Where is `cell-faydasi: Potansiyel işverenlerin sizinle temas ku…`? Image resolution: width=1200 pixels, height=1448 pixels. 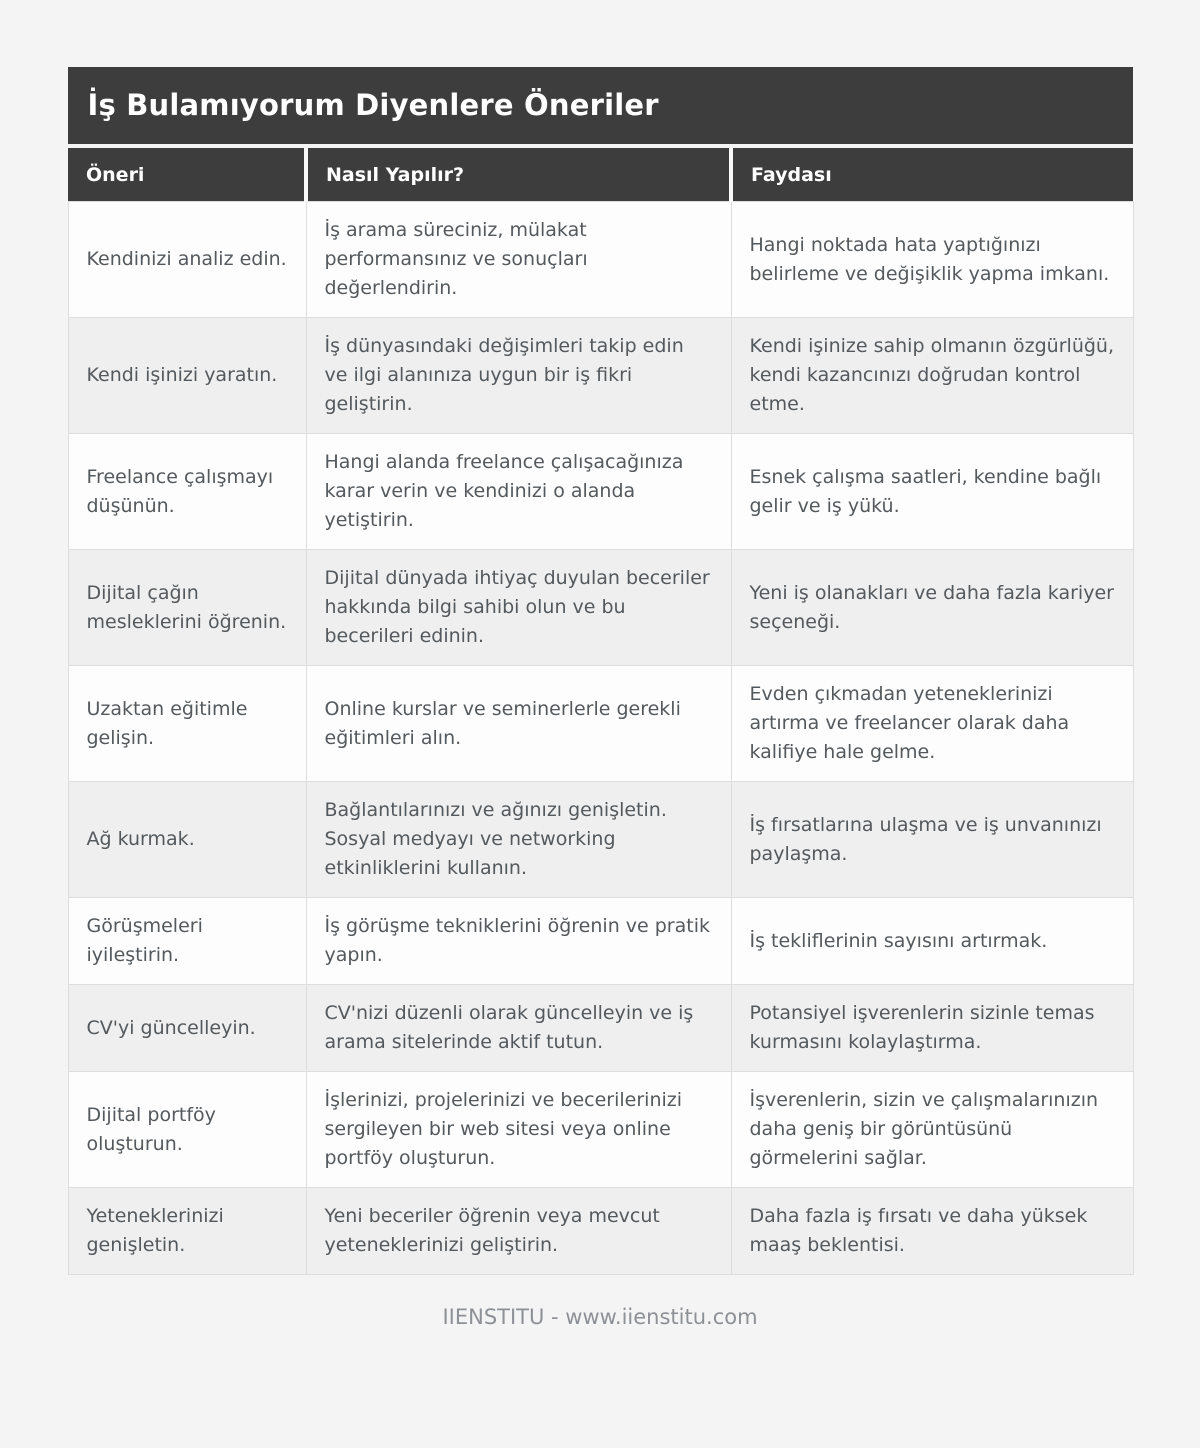
cell-faydasi: Potansiyel işverenlerin sizinle temas ku… is located at coordinates (932, 1028).